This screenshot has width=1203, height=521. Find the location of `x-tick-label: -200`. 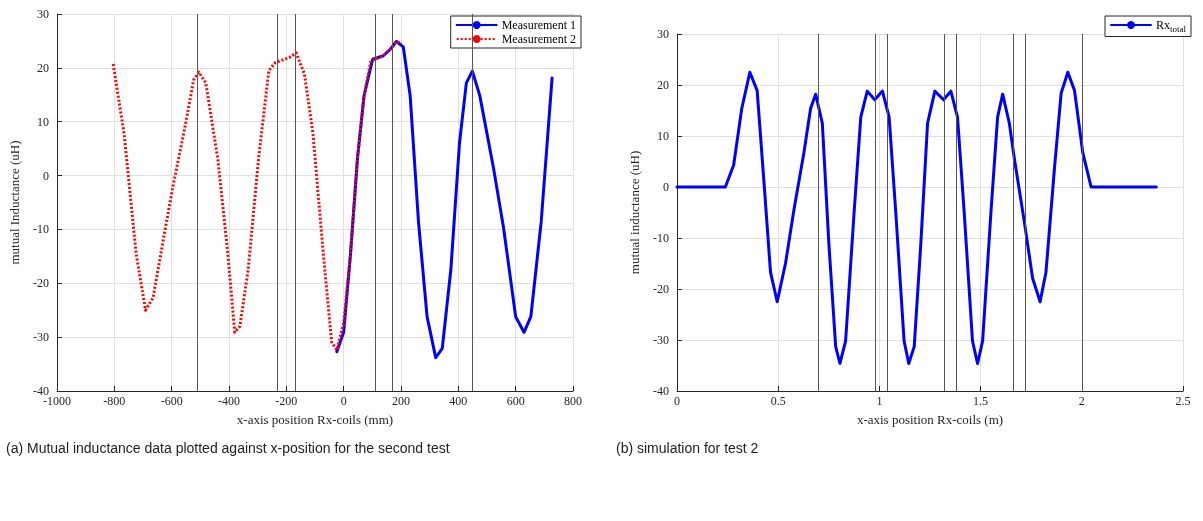

x-tick-label: -200 is located at coordinates (286, 401).